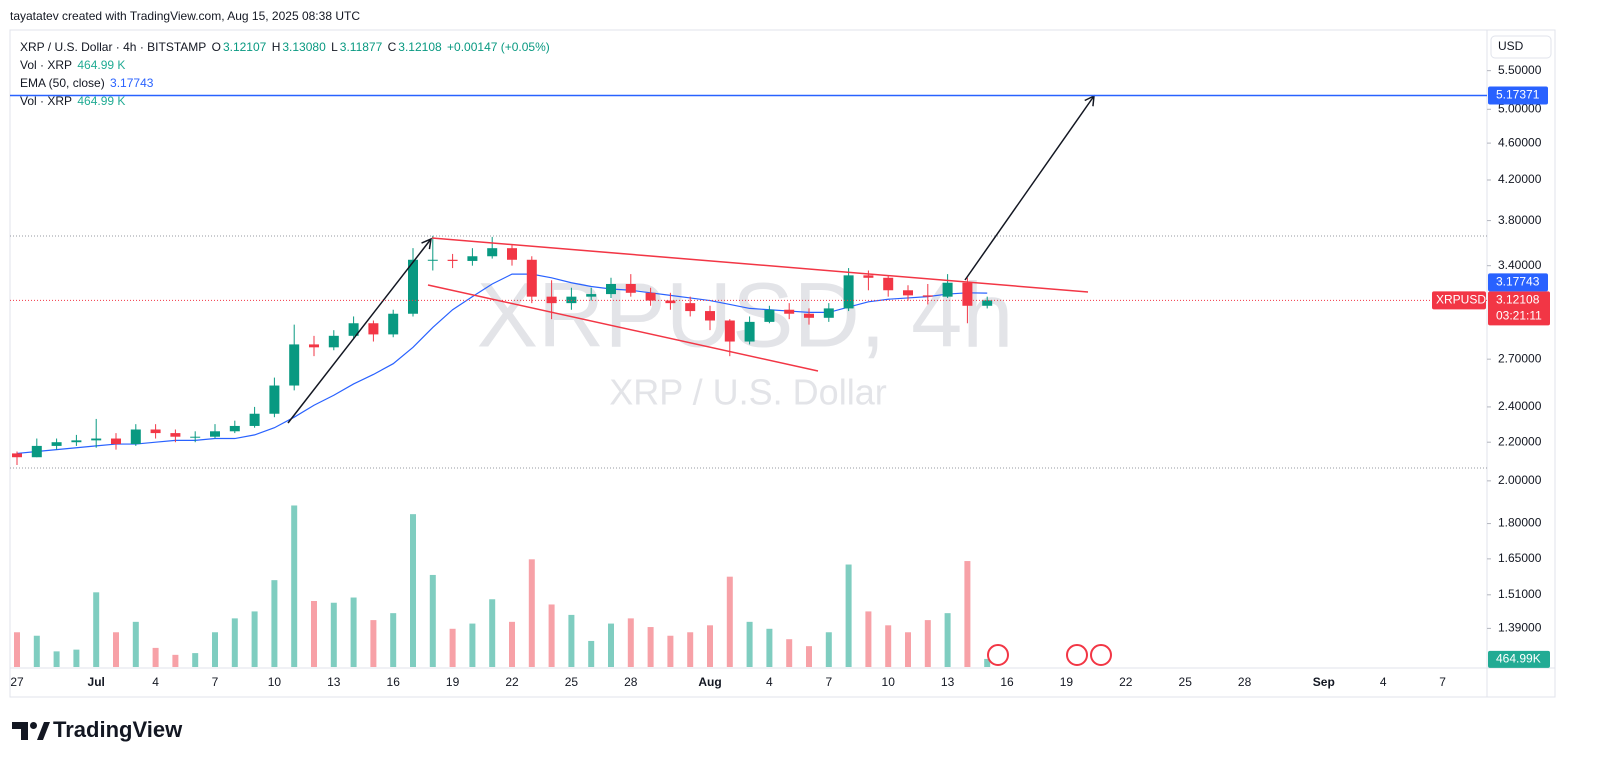 This screenshot has height=779, width=1600. I want to click on y-tick-label: 2.00000, so click(1520, 480).